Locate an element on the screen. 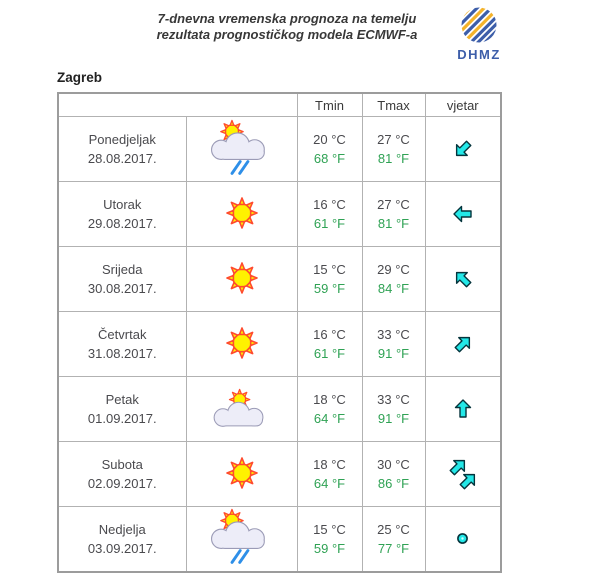  wind-arrow-up-left-icon is located at coordinates (463, 279).